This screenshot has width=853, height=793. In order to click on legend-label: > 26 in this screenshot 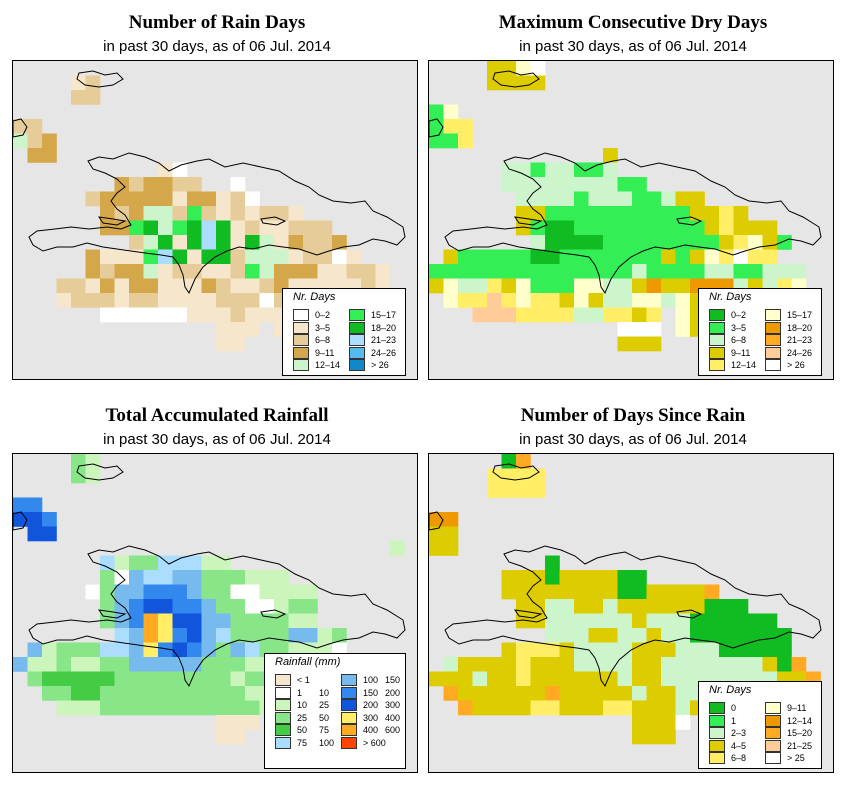, I will do `click(380, 365)`.